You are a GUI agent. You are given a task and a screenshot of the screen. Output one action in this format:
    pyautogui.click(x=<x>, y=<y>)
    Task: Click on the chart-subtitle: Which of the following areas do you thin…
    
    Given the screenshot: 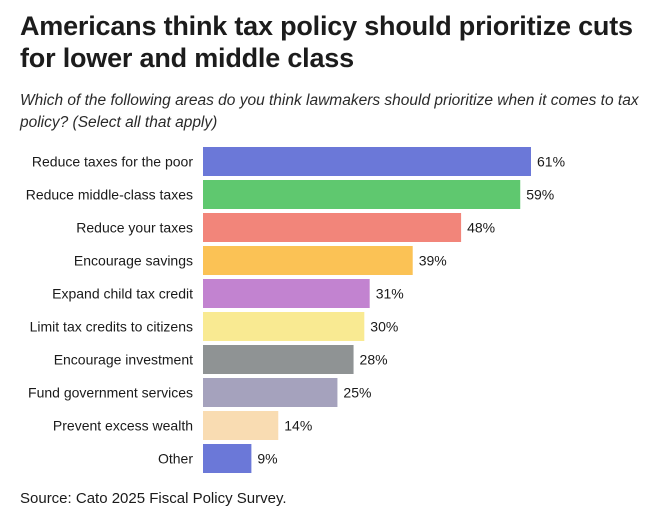 What is the action you would take?
    pyautogui.click(x=329, y=111)
    